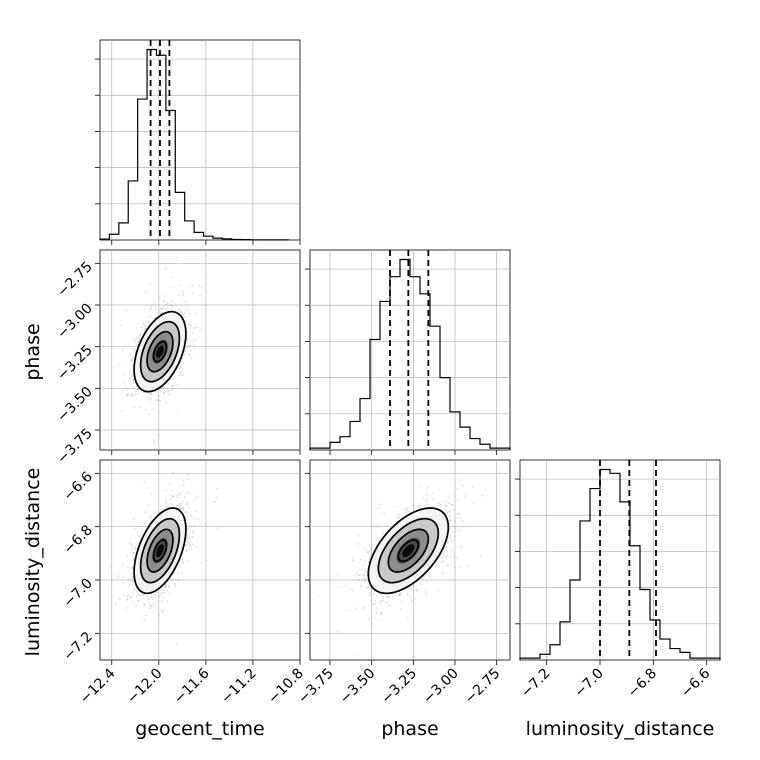  What do you see at coordinates (408, 352) in the screenshot?
I see `histogram-phase` at bounding box center [408, 352].